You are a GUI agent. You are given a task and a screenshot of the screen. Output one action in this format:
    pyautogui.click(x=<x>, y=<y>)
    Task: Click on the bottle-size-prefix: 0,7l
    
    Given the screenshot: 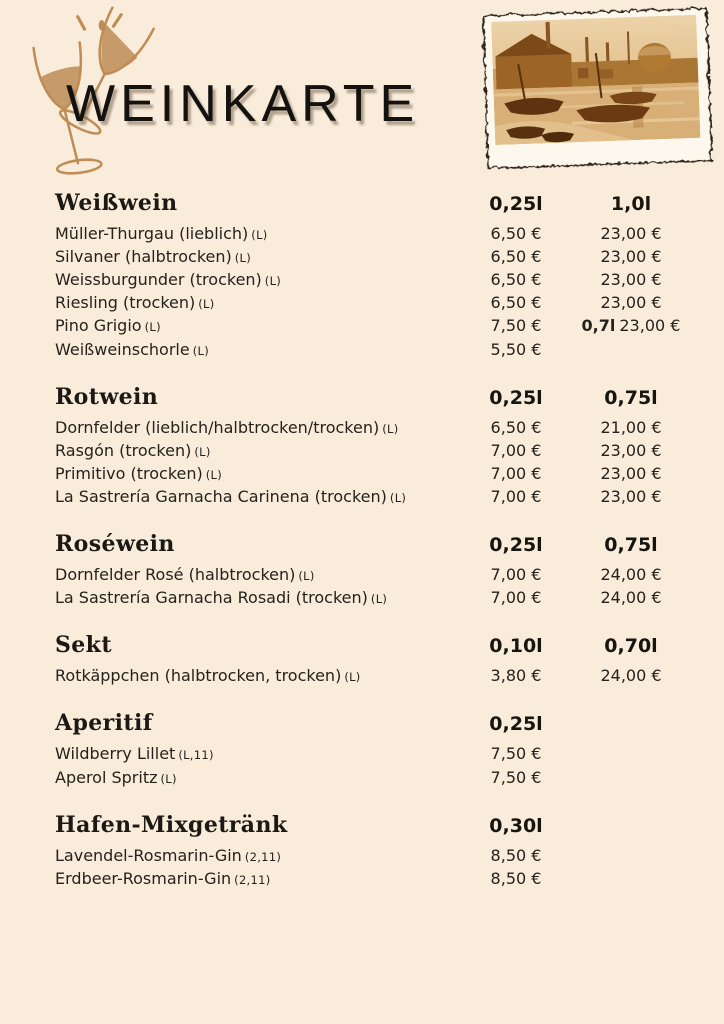 What is the action you would take?
    pyautogui.click(x=598, y=326)
    